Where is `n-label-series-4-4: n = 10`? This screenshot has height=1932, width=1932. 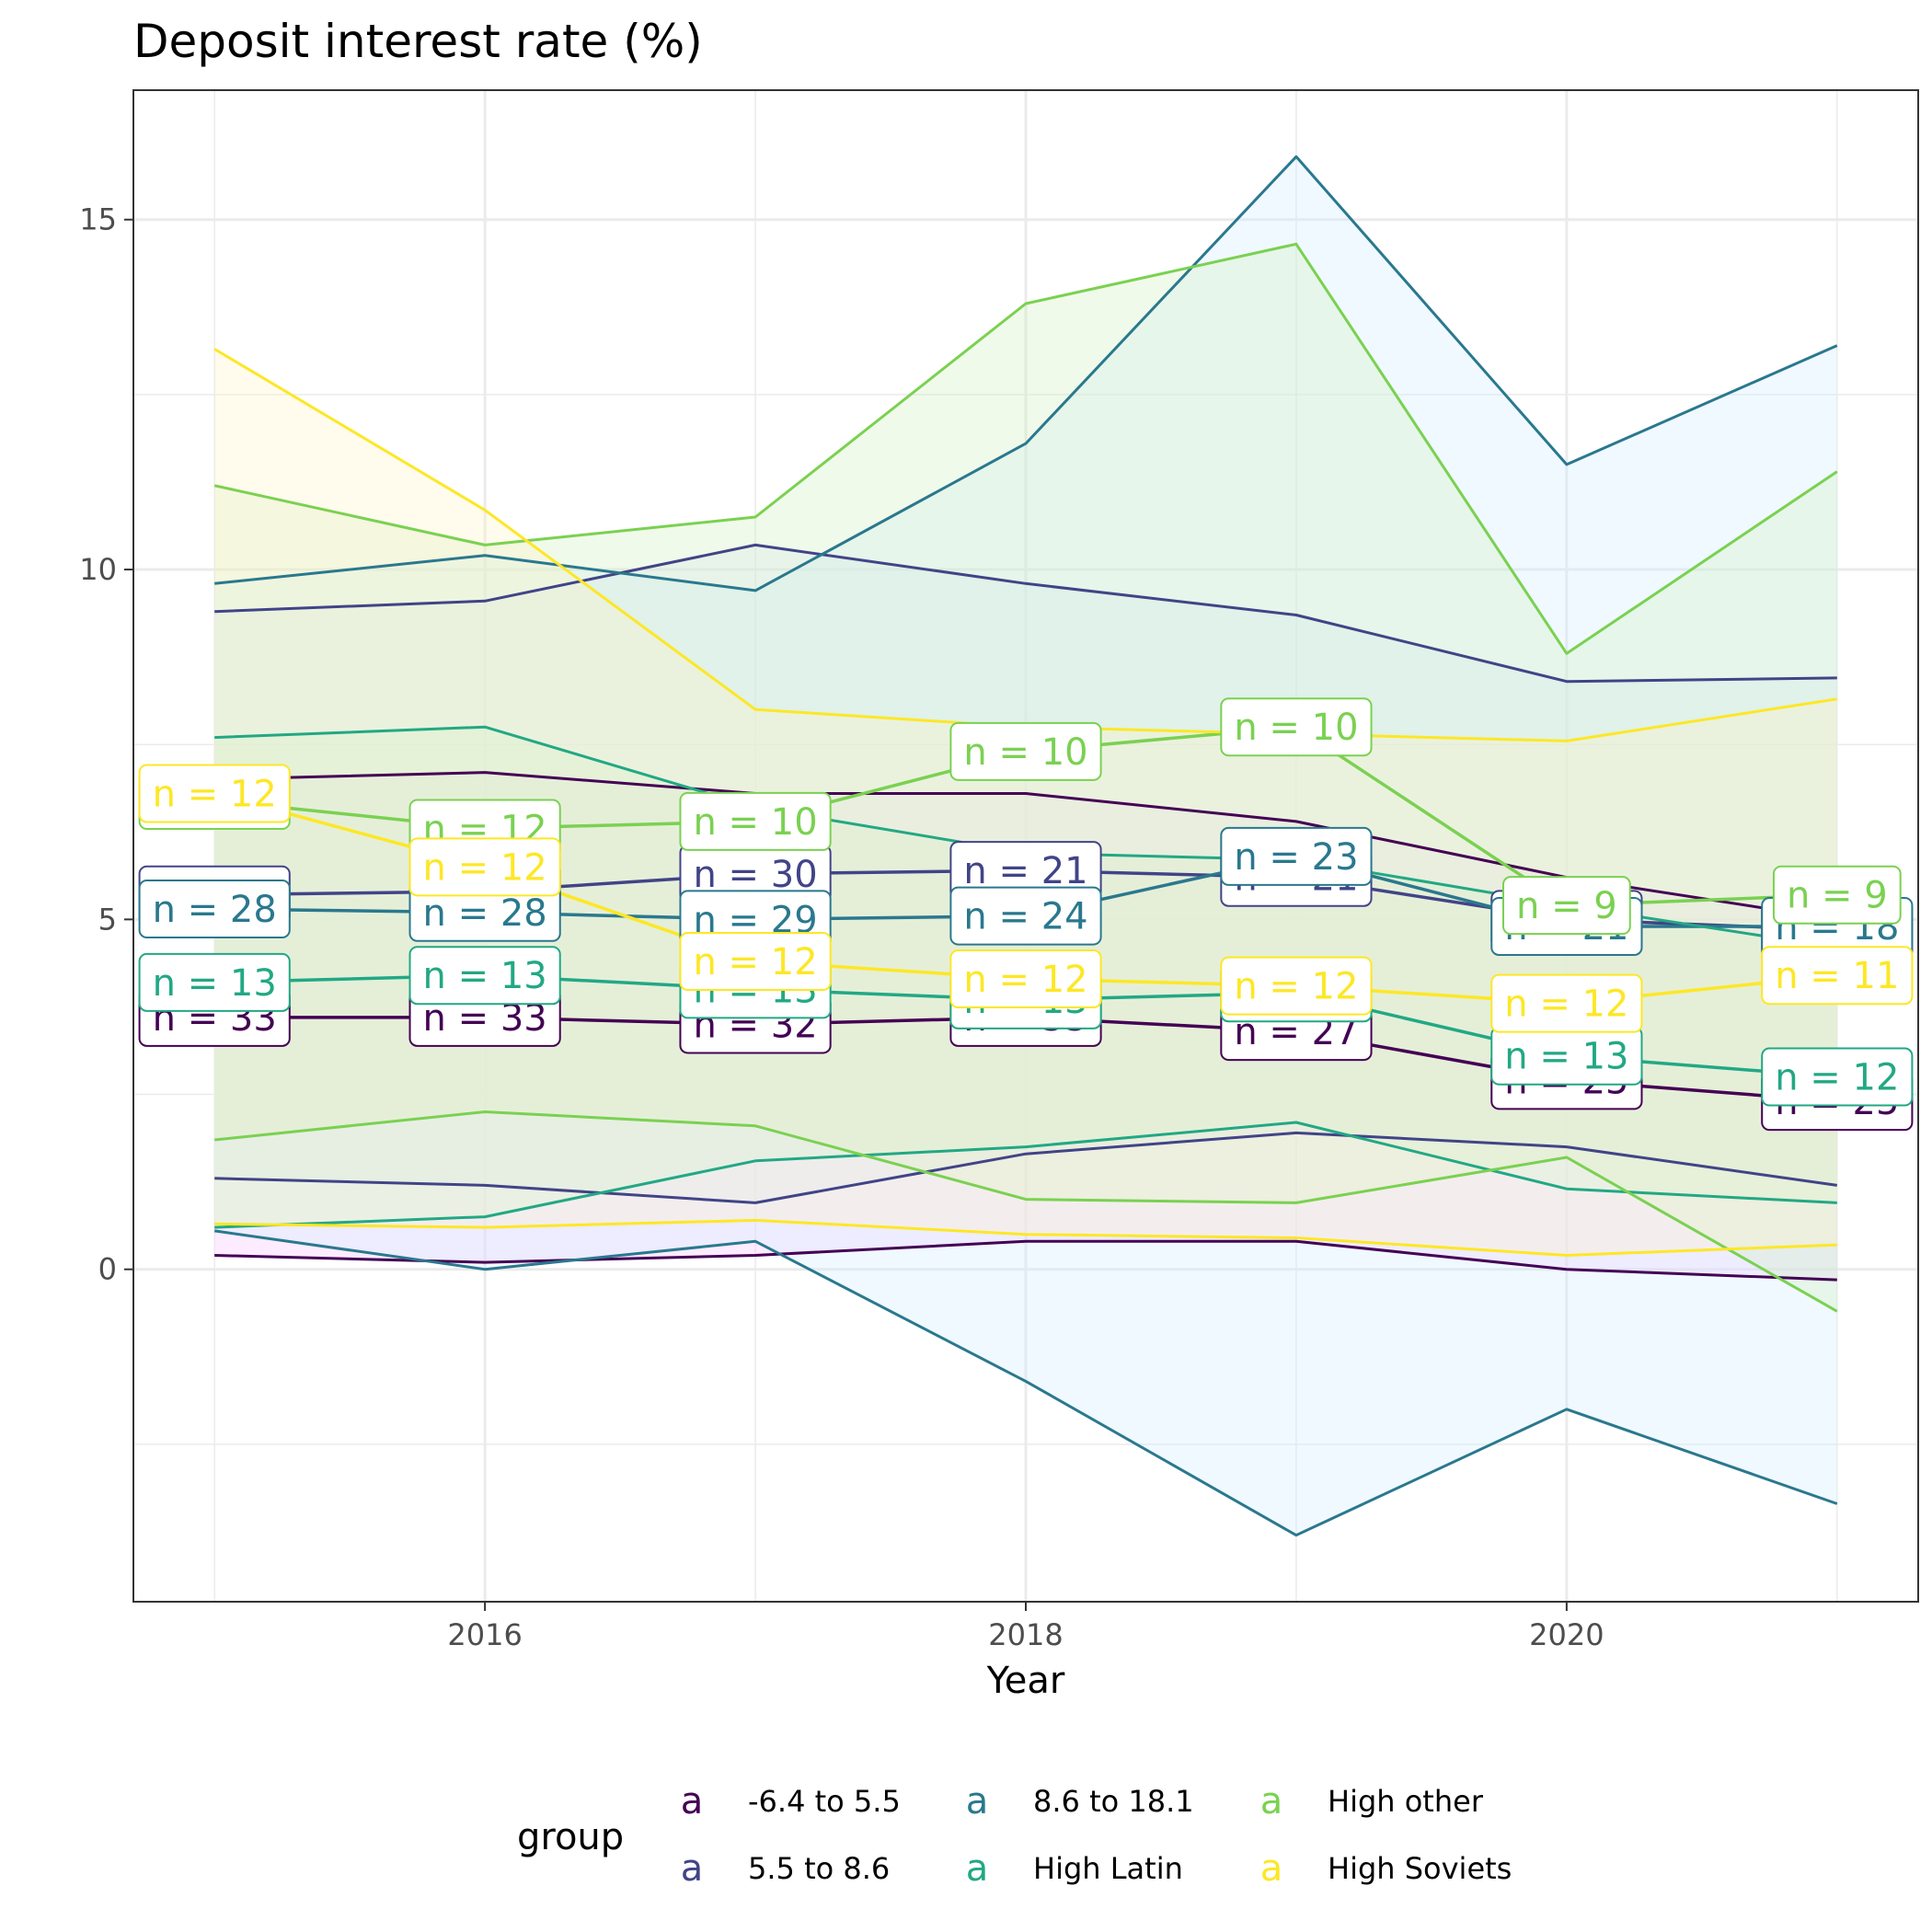
n-label-series-4-4: n = 10 is located at coordinates (1296, 727).